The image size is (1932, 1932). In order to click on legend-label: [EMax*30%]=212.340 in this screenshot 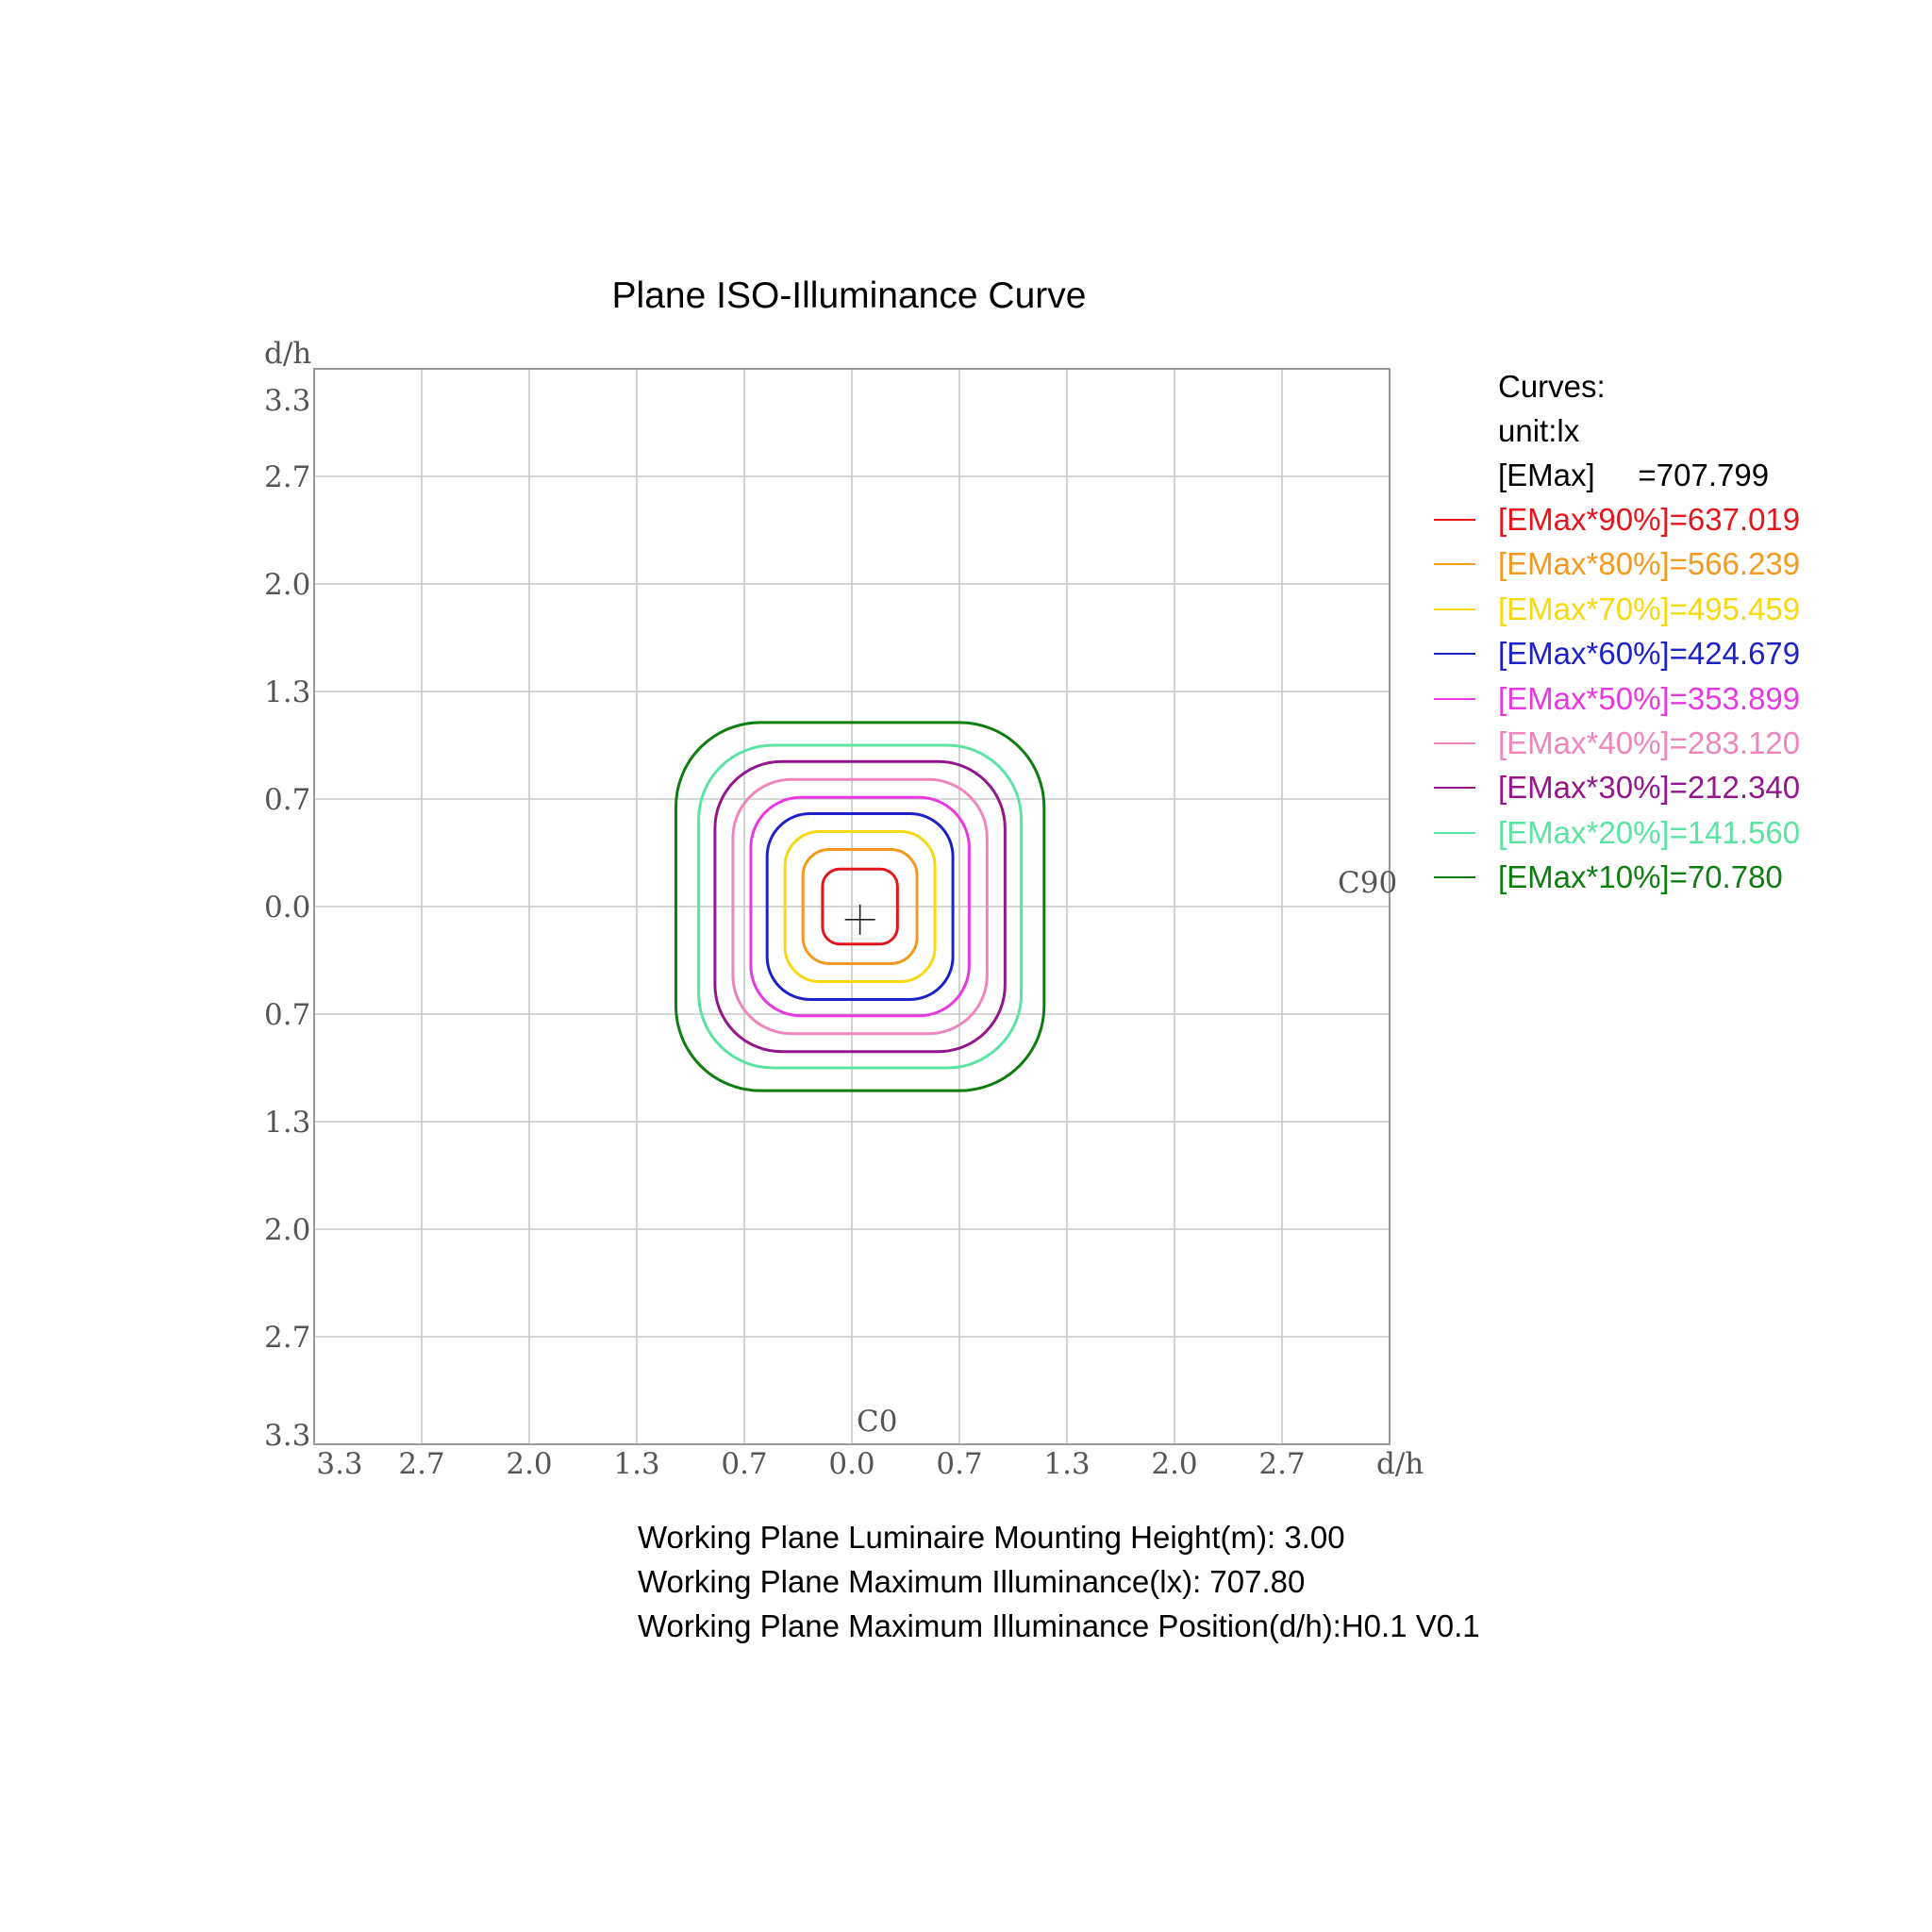, I will do `click(1650, 788)`.